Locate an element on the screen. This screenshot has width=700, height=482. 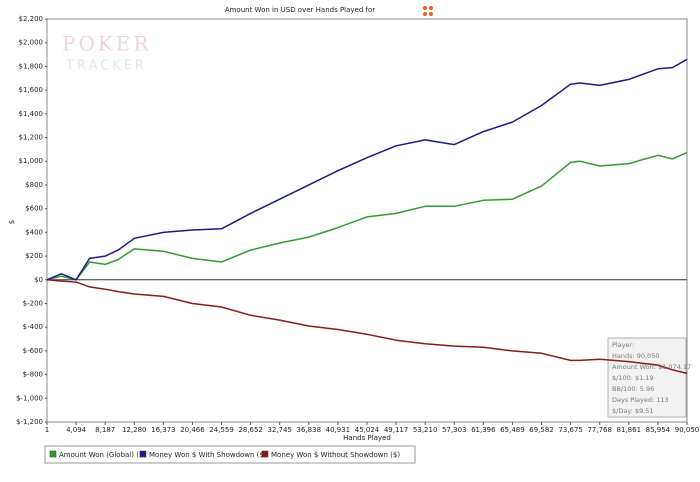
x-tick-label: 49,117 is located at coordinates (396, 430).